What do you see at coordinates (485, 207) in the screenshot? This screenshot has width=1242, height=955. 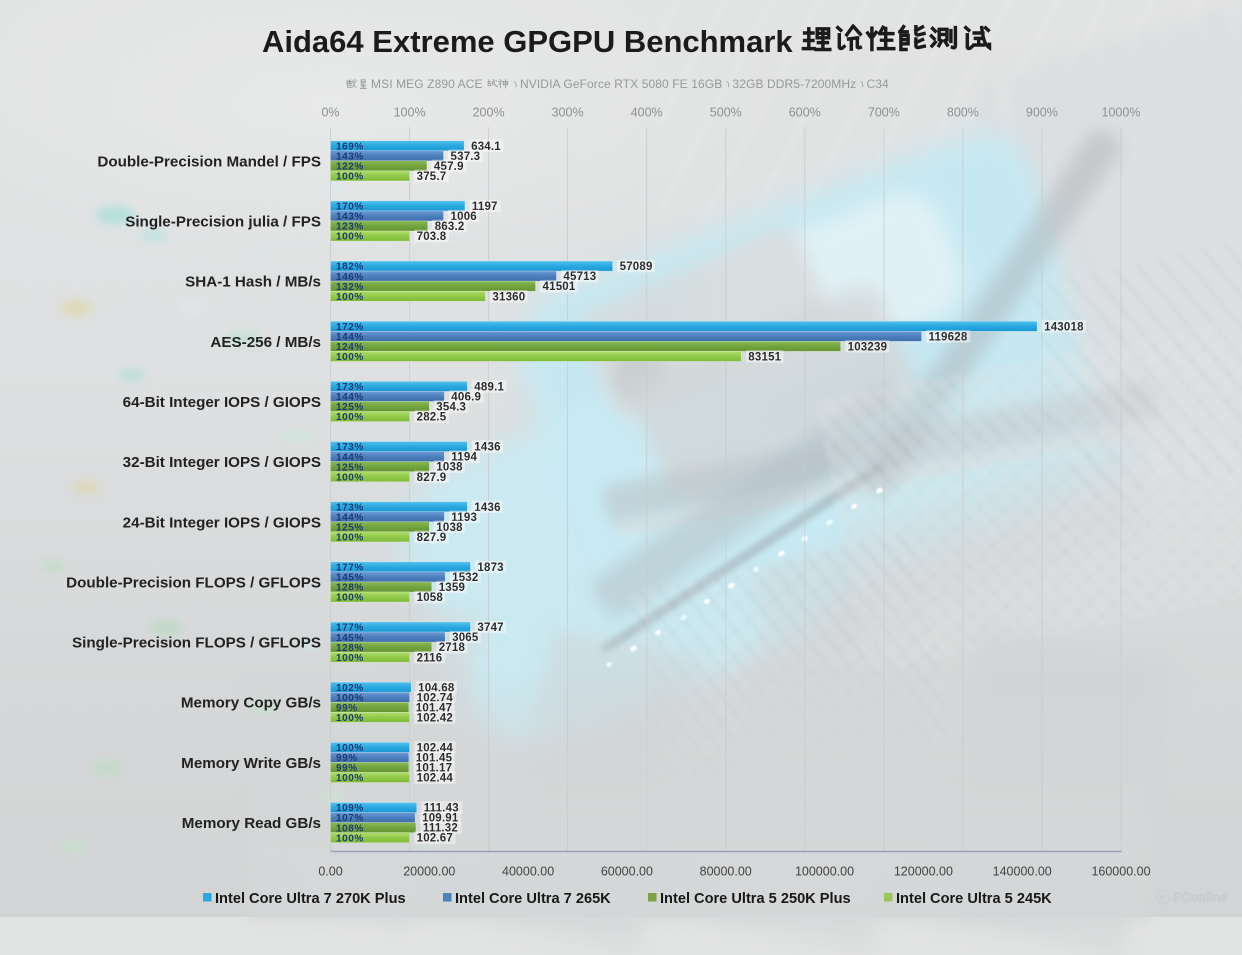 I see `svg-text: 1197` at bounding box center [485, 207].